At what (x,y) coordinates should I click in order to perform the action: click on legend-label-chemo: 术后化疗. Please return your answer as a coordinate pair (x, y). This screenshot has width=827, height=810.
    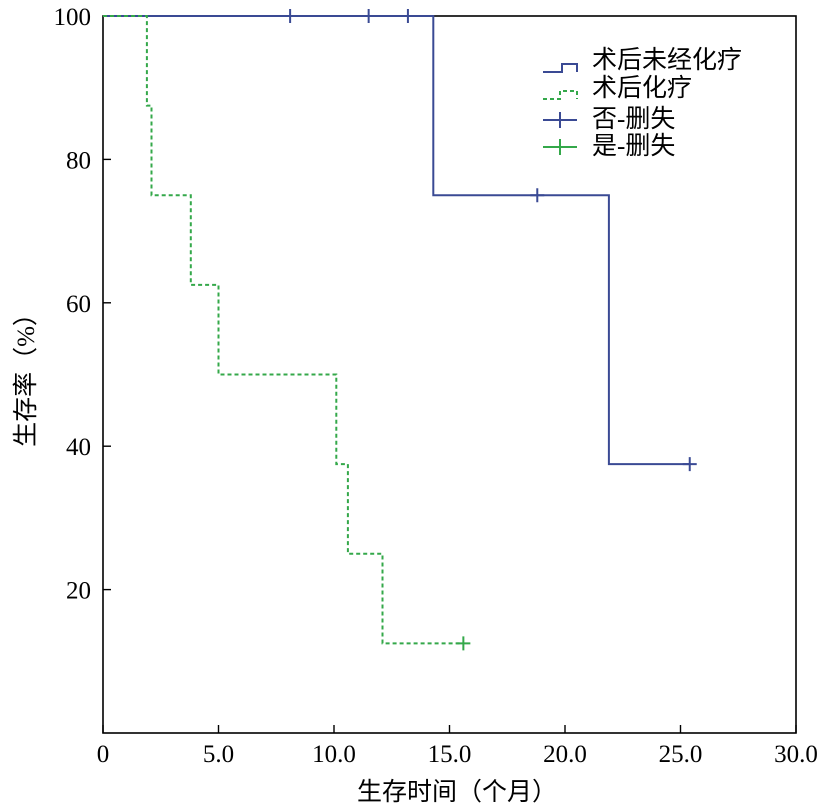
    Looking at the image, I should click on (642, 88).